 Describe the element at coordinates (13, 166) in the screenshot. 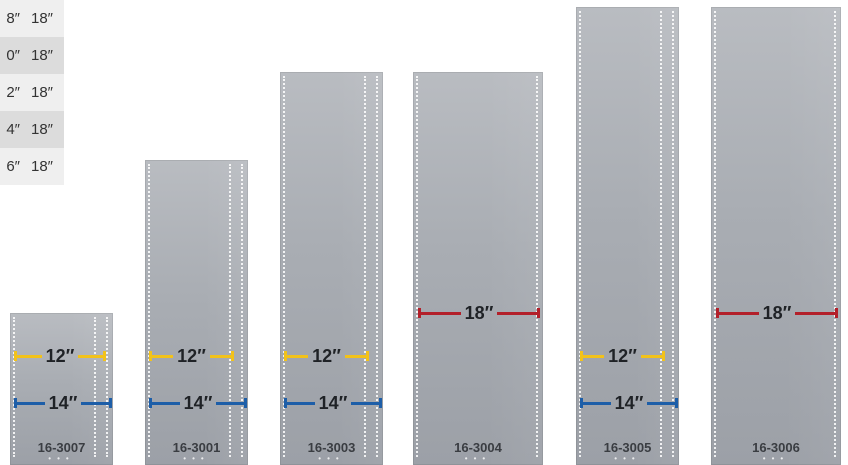

I see `spec-cell: 6″` at that location.